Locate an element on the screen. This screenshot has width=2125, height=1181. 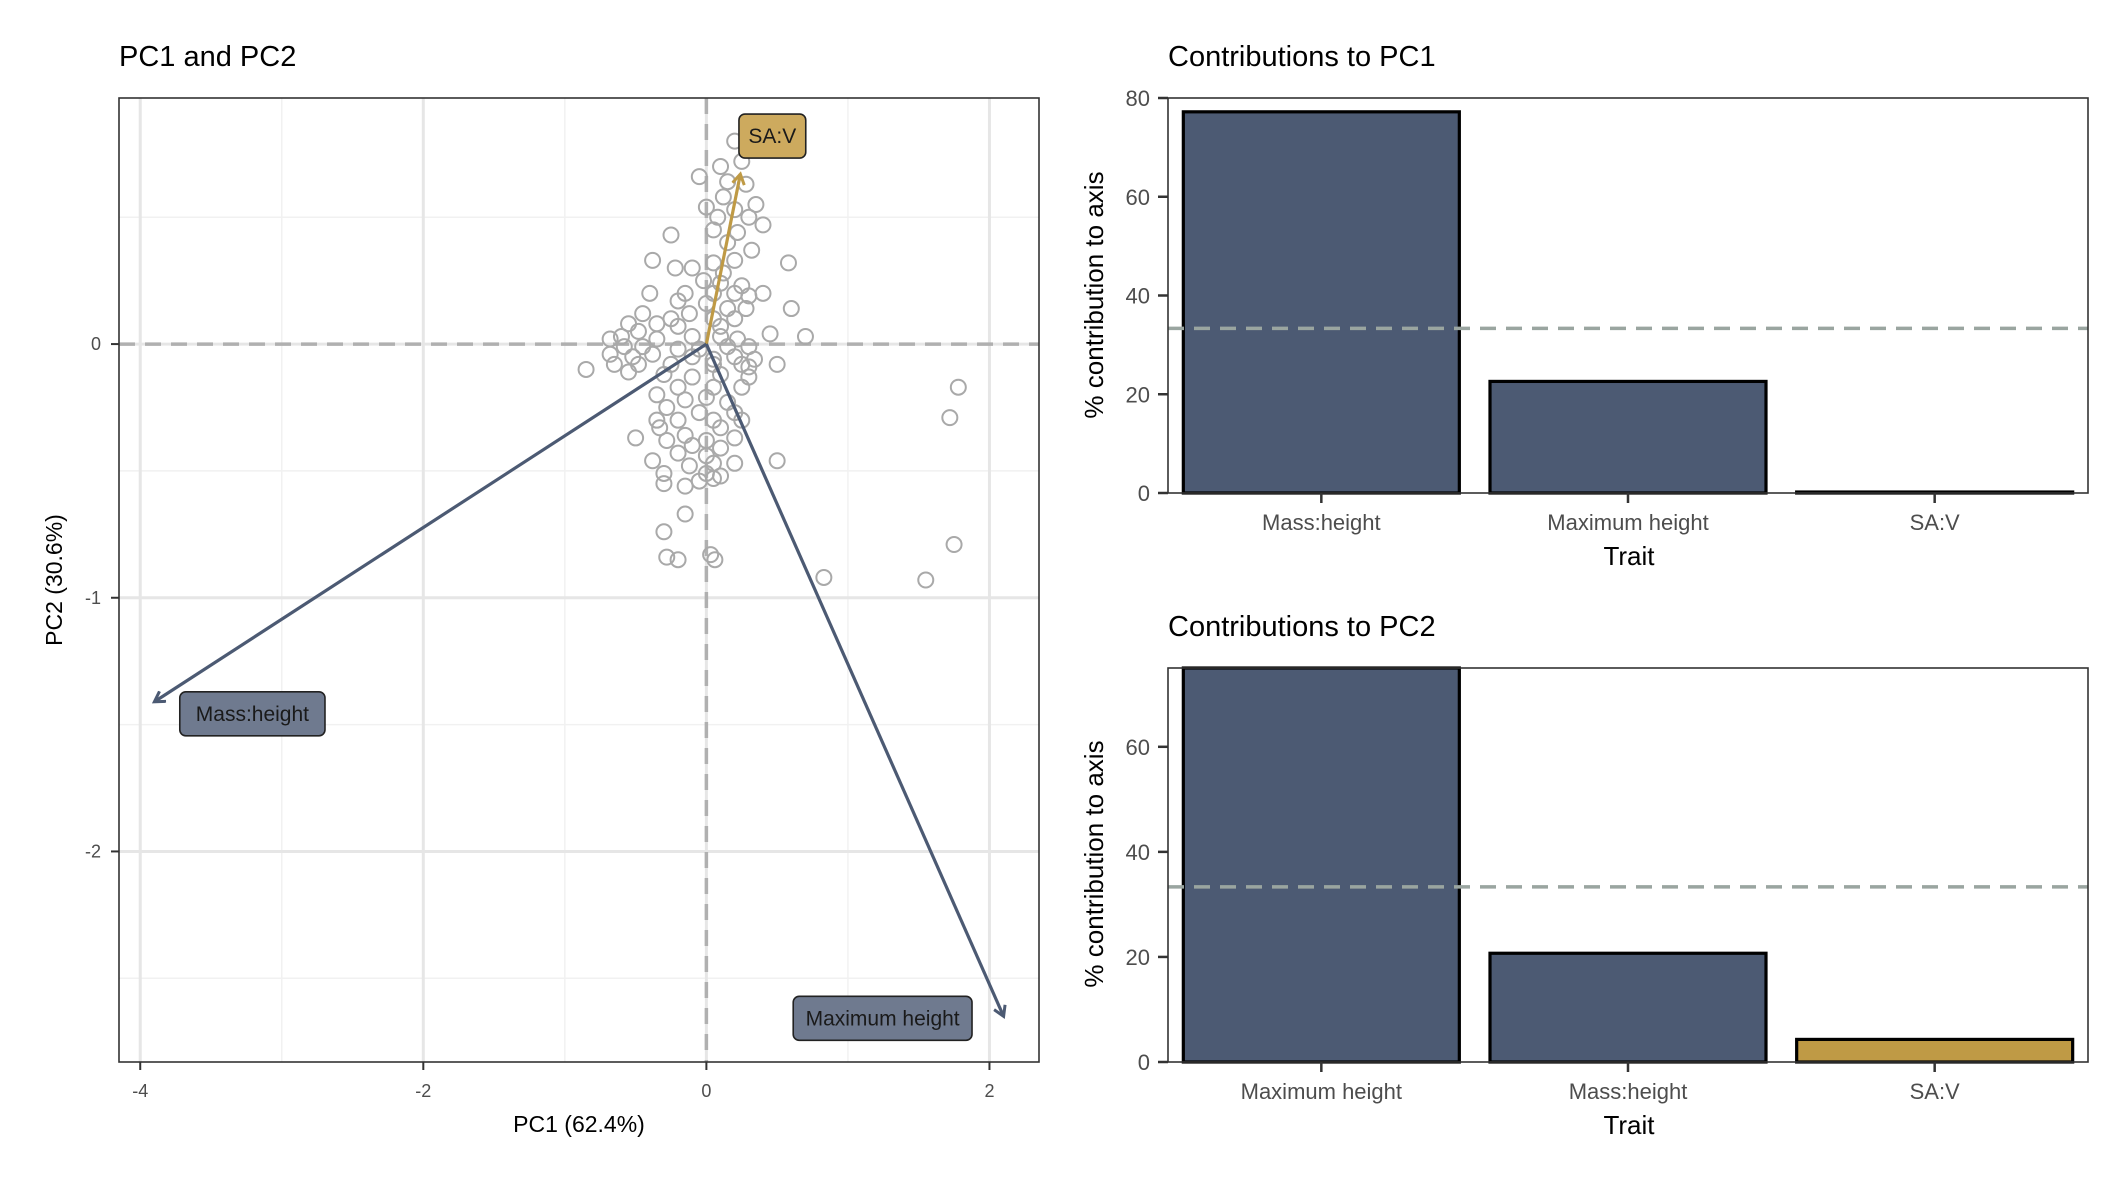
y-tick-label: 80 is located at coordinates (1138, 98).